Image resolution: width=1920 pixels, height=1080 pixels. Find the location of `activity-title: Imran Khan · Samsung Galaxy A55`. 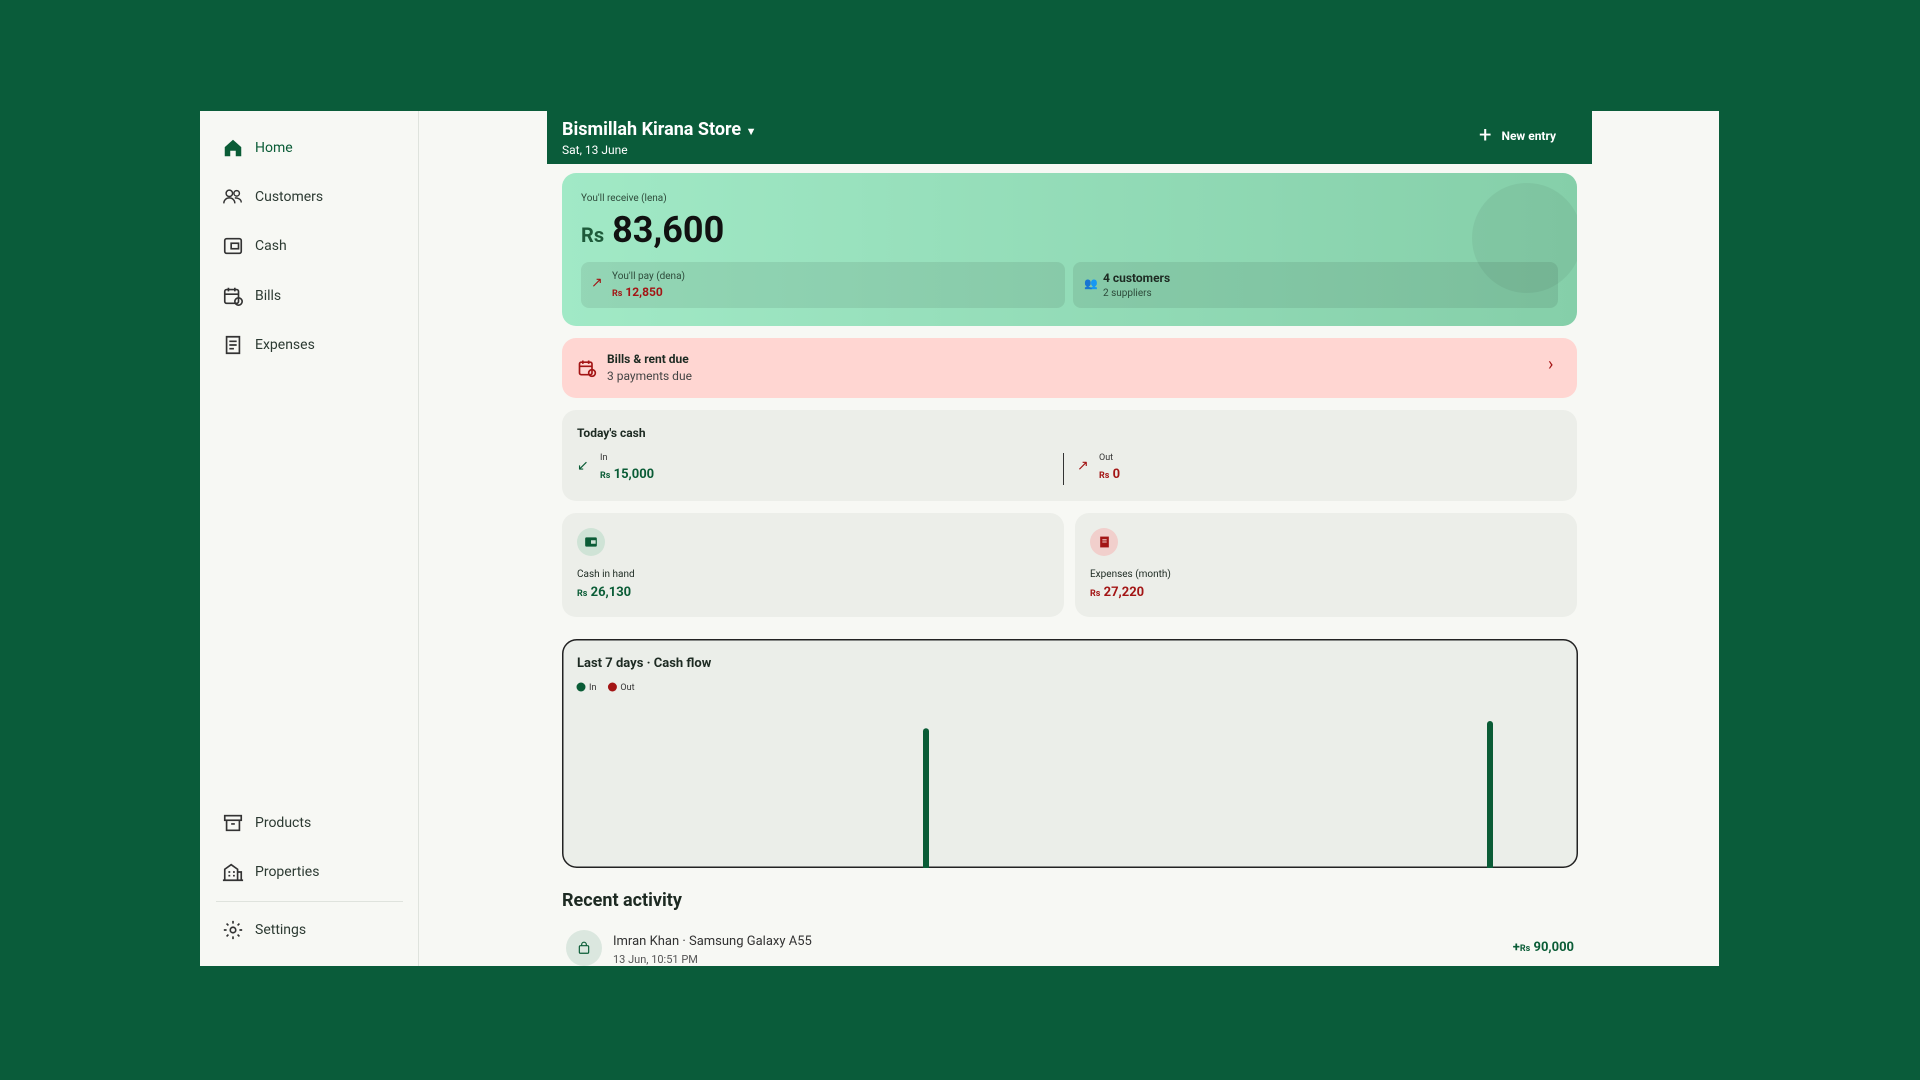

activity-title: Imran Khan · Samsung Galaxy A55 is located at coordinates (712, 941).